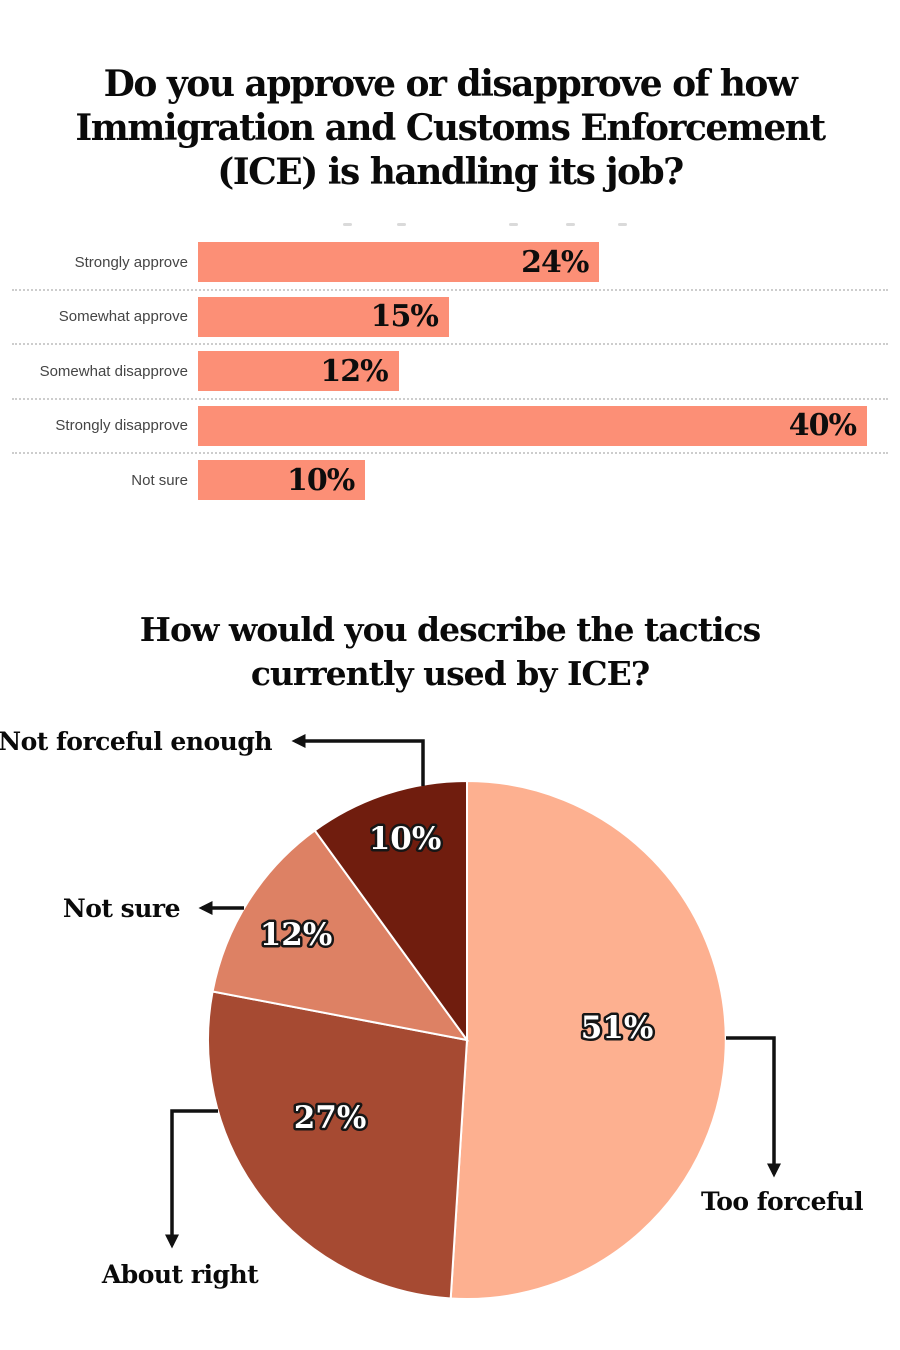 This screenshot has height=1350, width=900. I want to click on bar: 12%, so click(298, 371).